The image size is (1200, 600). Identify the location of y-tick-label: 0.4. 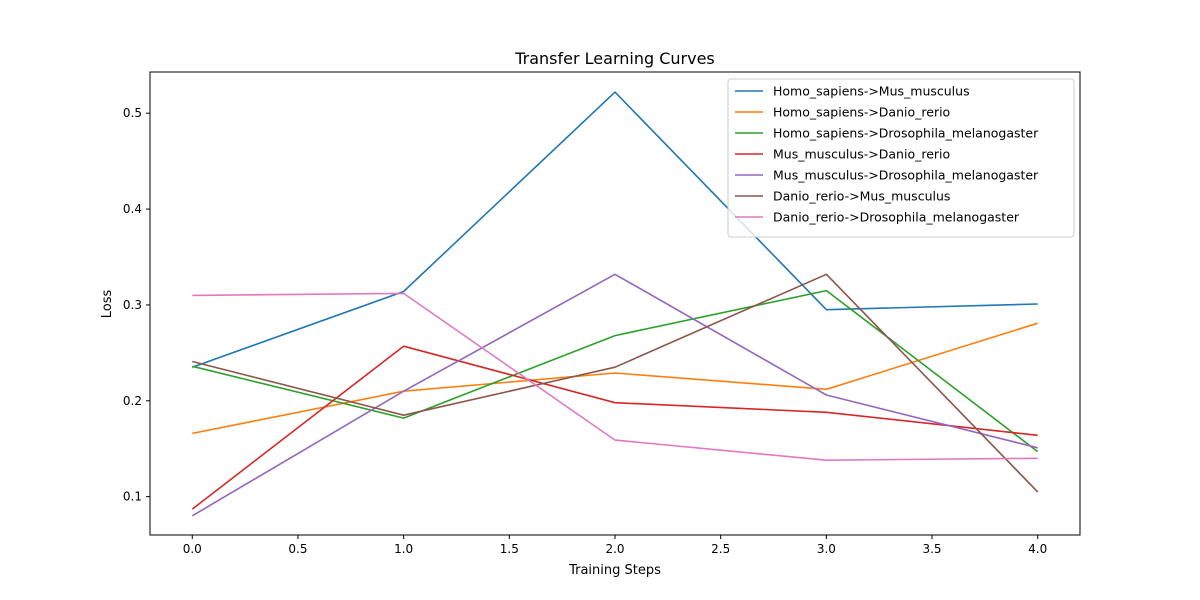
(132, 209).